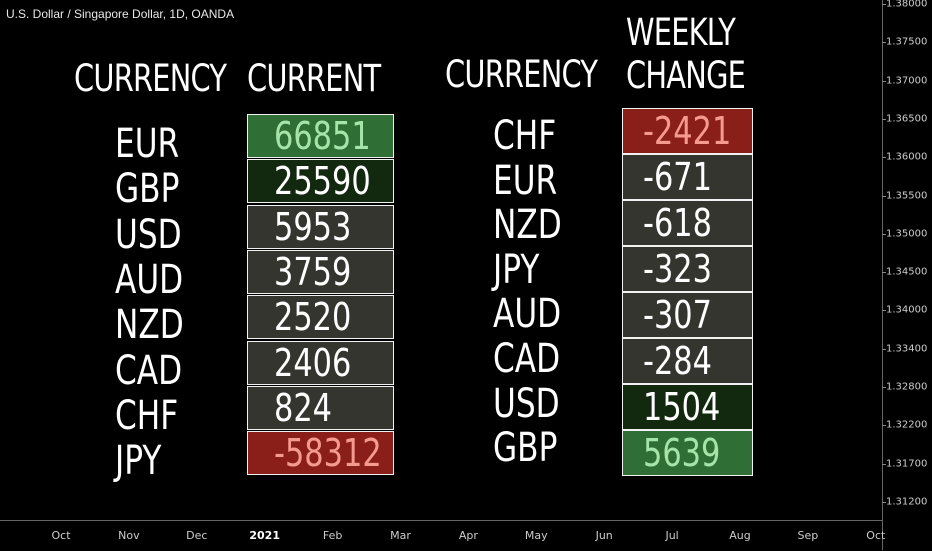 Image resolution: width=932 pixels, height=551 pixels. I want to click on value-cell: -307, so click(687, 315).